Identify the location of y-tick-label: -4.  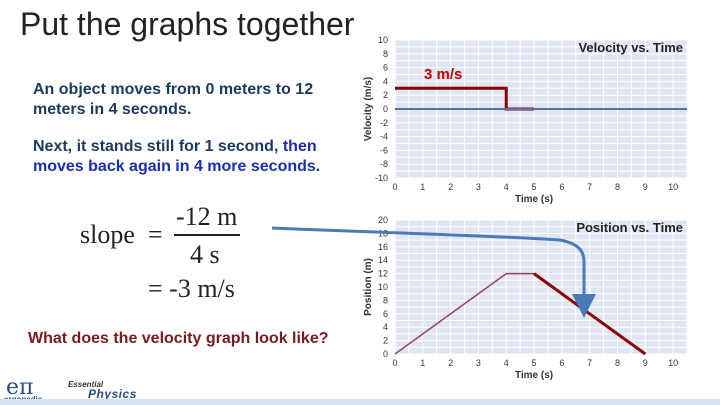
(384, 137).